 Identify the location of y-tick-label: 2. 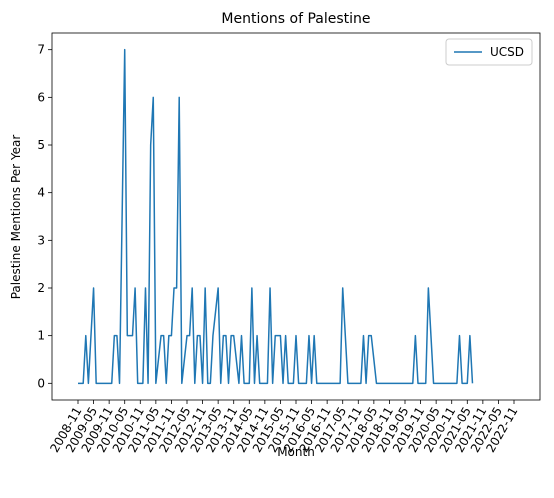
(41, 288).